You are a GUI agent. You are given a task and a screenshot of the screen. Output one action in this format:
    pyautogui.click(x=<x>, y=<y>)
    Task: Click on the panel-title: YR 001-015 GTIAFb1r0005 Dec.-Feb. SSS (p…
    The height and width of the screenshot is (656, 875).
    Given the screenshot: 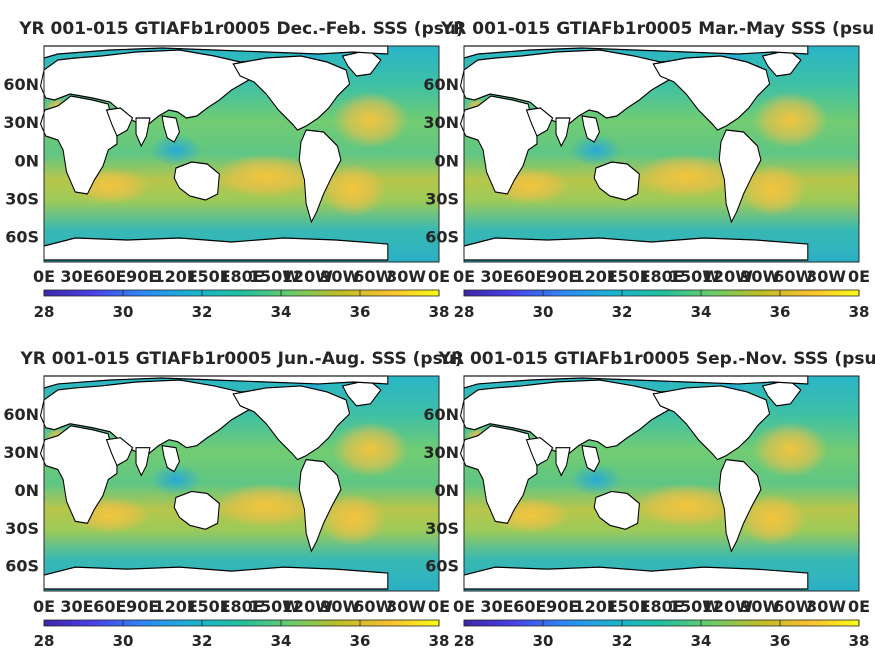 What is the action you would take?
    pyautogui.click(x=241, y=29)
    